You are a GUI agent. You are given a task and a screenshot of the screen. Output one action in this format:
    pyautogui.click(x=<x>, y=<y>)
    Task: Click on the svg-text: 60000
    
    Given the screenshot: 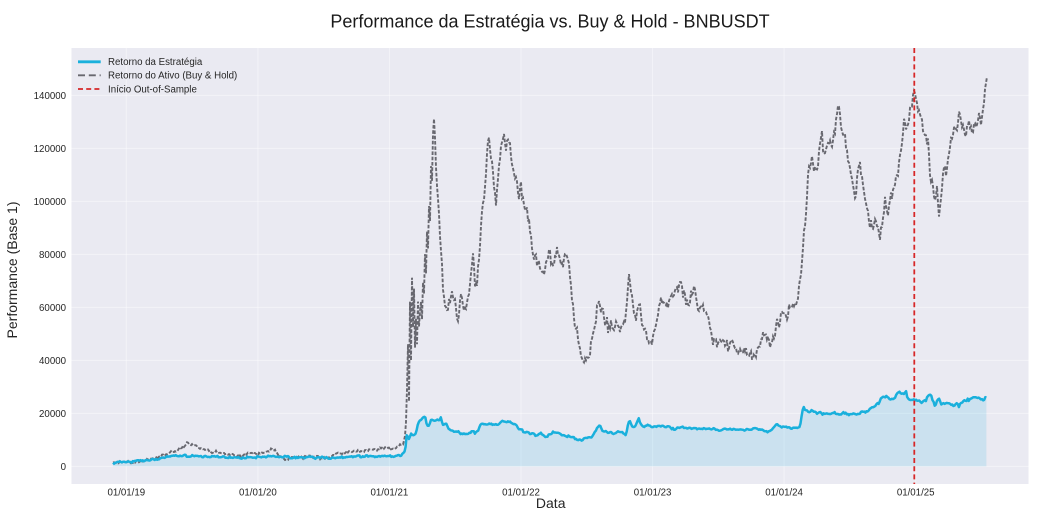 What is the action you would take?
    pyautogui.click(x=53, y=308)
    